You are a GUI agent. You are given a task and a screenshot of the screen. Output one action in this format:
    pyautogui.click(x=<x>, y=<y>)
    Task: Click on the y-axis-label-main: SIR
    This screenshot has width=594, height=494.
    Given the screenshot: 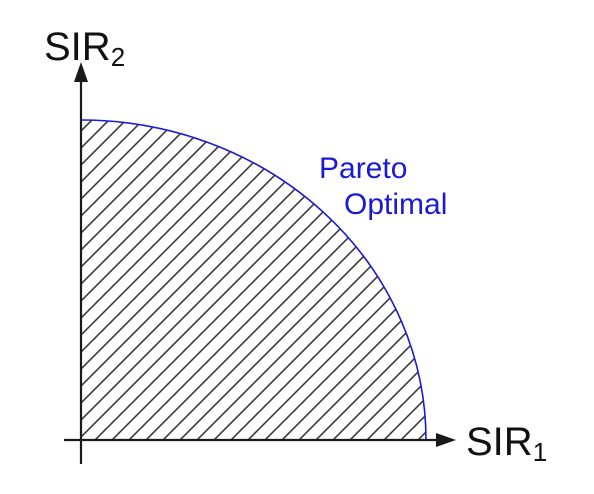 What is the action you would take?
    pyautogui.click(x=77, y=47)
    